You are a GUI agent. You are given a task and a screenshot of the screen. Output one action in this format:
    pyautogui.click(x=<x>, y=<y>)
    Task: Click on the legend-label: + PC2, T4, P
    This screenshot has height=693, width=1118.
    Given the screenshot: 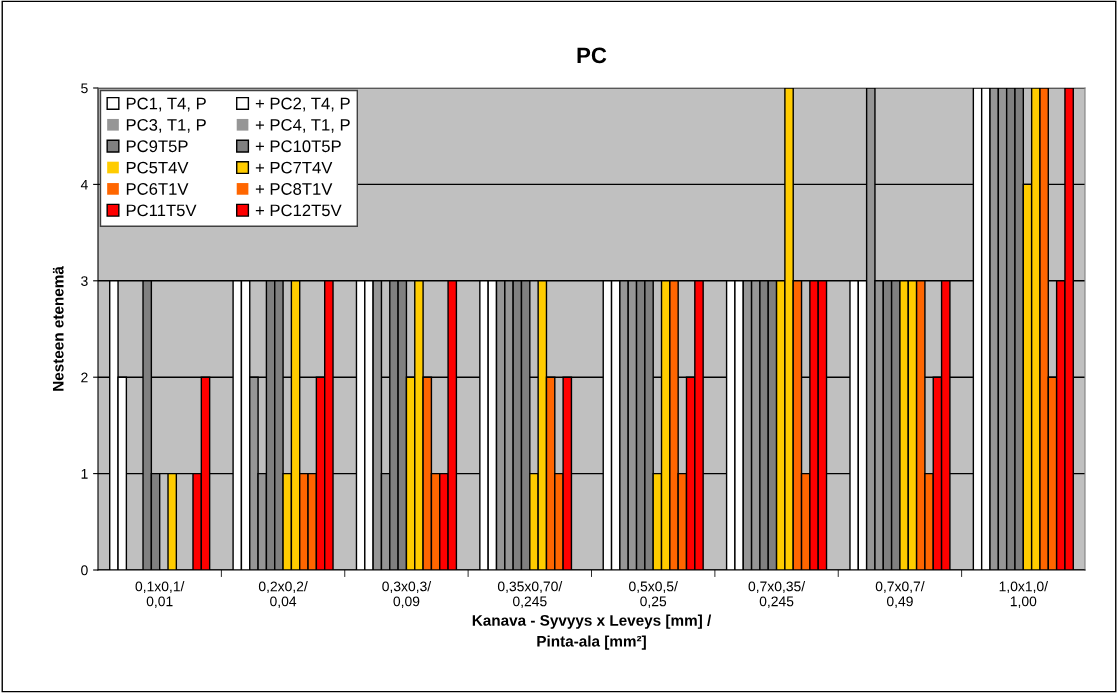 What is the action you would take?
    pyautogui.click(x=302, y=104)
    